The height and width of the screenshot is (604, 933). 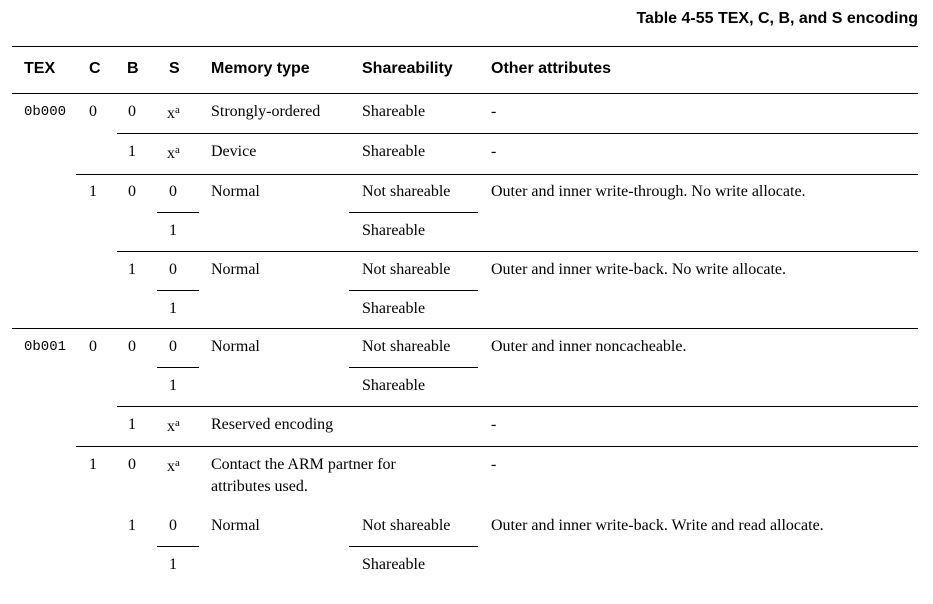 What do you see at coordinates (551, 68) in the screenshot?
I see `header-other-attributes: Other attributes` at bounding box center [551, 68].